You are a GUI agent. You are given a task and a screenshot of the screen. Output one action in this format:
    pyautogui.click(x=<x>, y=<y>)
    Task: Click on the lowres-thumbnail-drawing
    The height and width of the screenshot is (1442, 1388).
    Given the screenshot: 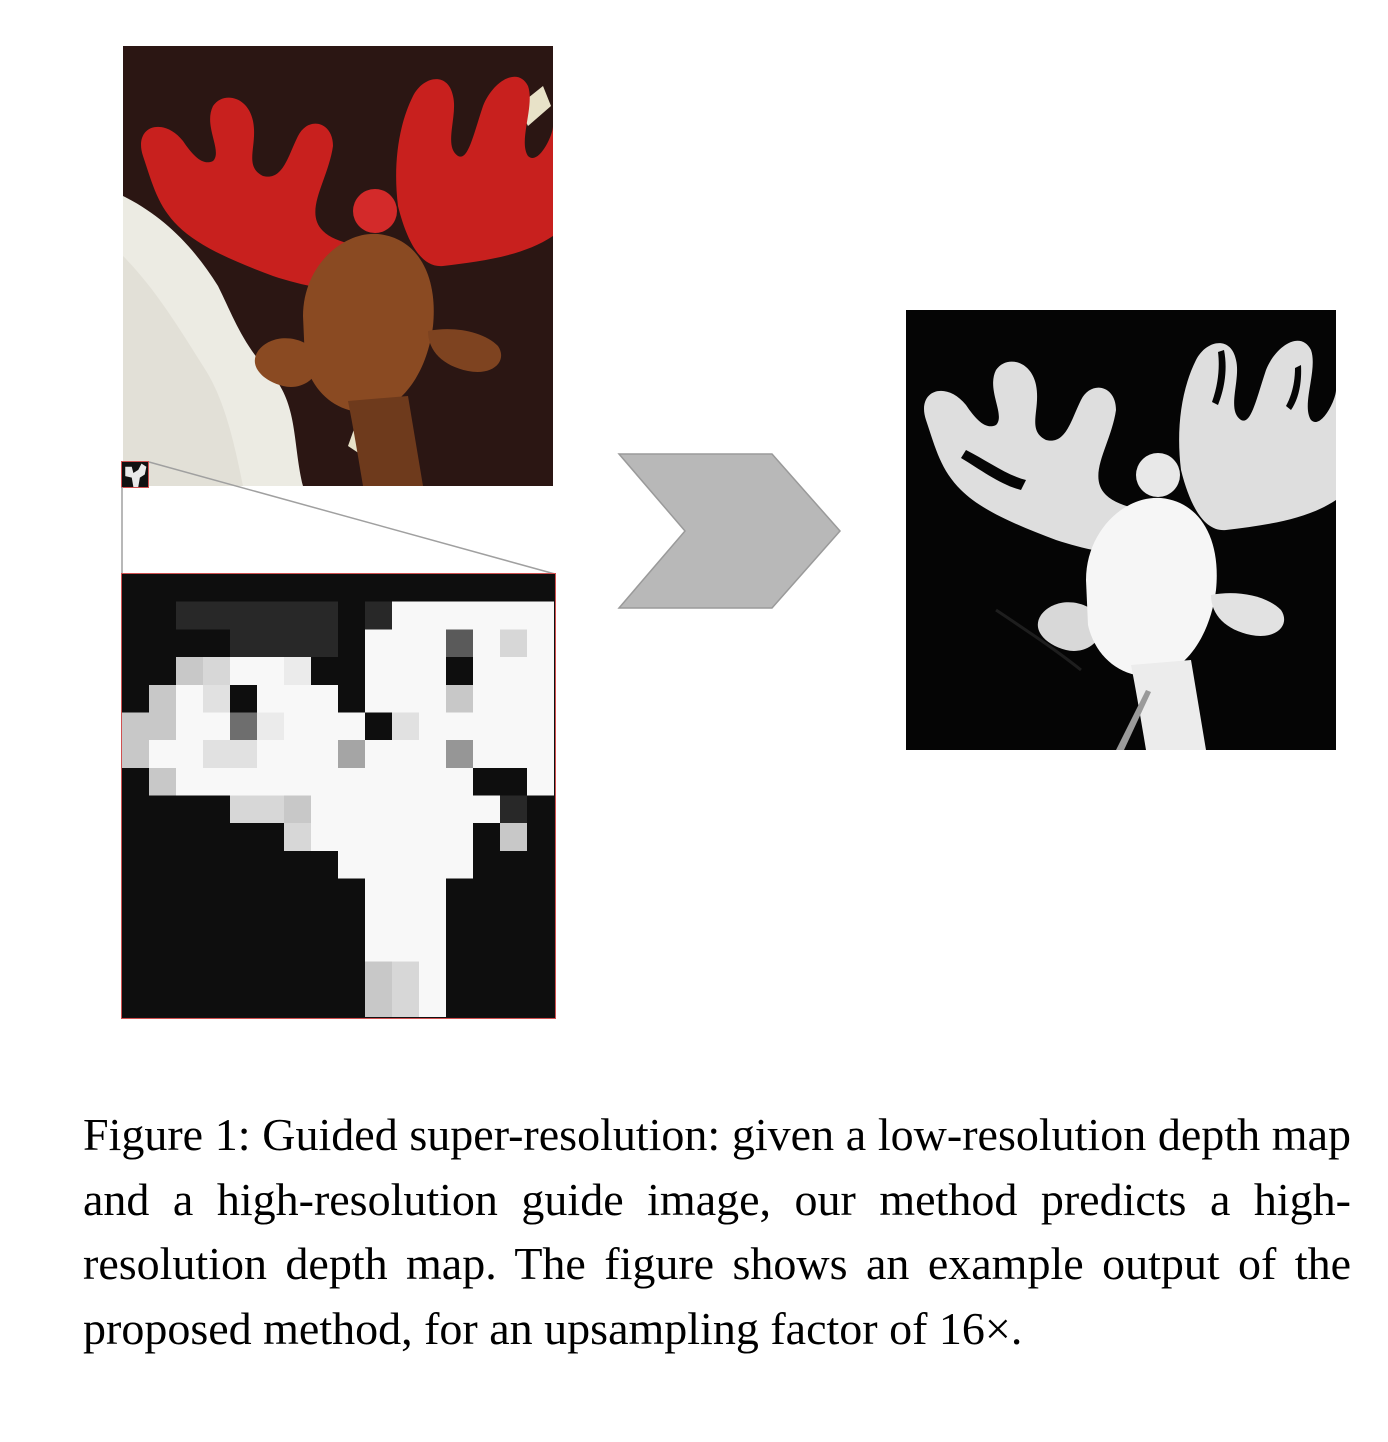 What is the action you would take?
    pyautogui.click(x=135, y=474)
    